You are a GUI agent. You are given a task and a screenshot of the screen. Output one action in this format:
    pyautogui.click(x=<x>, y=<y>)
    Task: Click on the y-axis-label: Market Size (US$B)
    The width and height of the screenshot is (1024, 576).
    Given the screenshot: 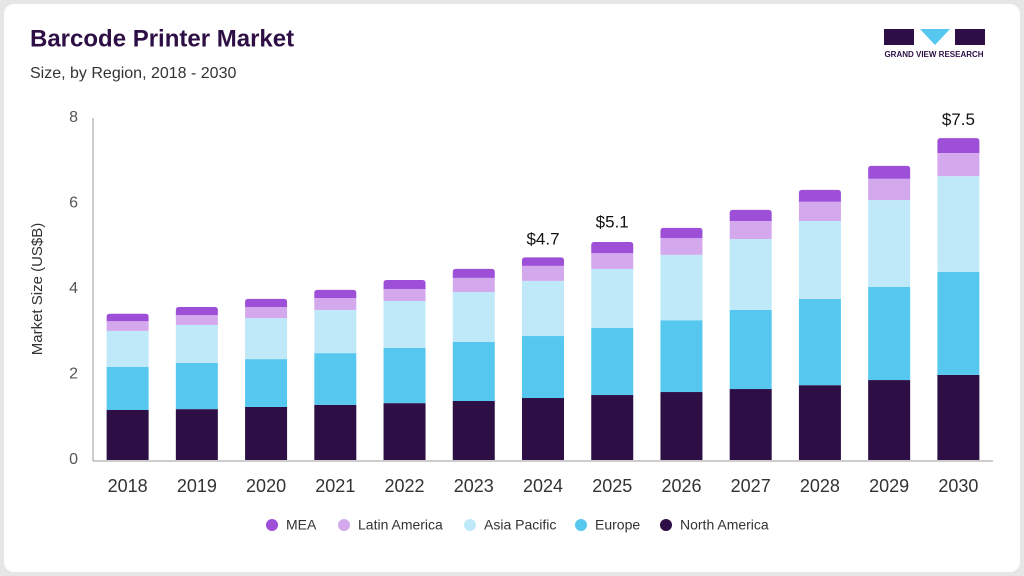 What is the action you would take?
    pyautogui.click(x=37, y=289)
    